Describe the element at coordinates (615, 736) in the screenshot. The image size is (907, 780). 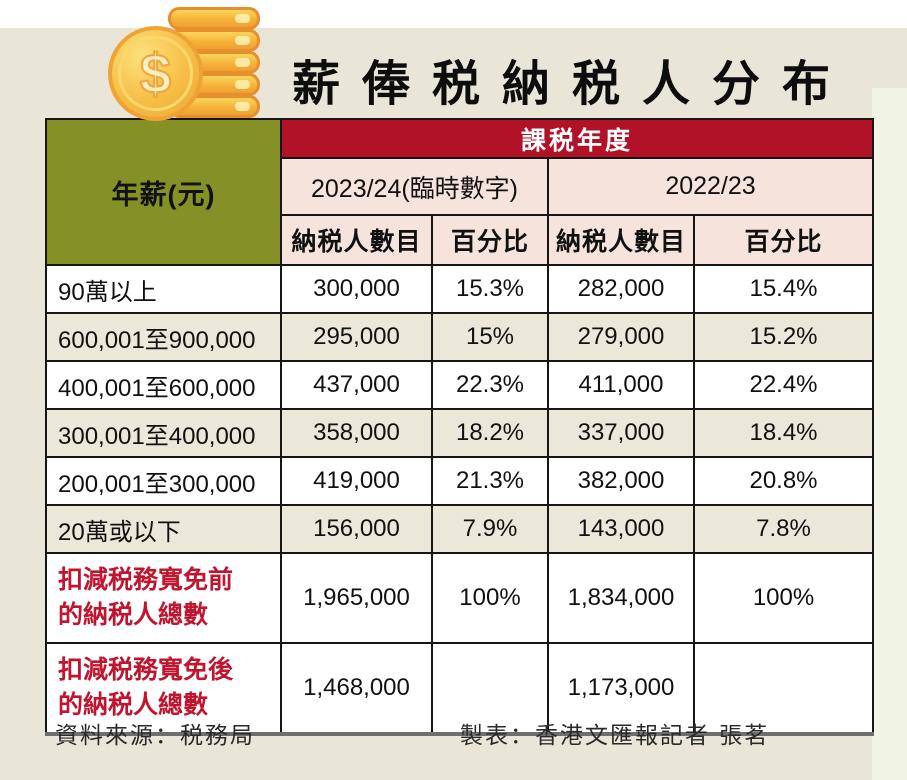
I see `table-credit-note: 製表：香港文匯報記者 張茗` at that location.